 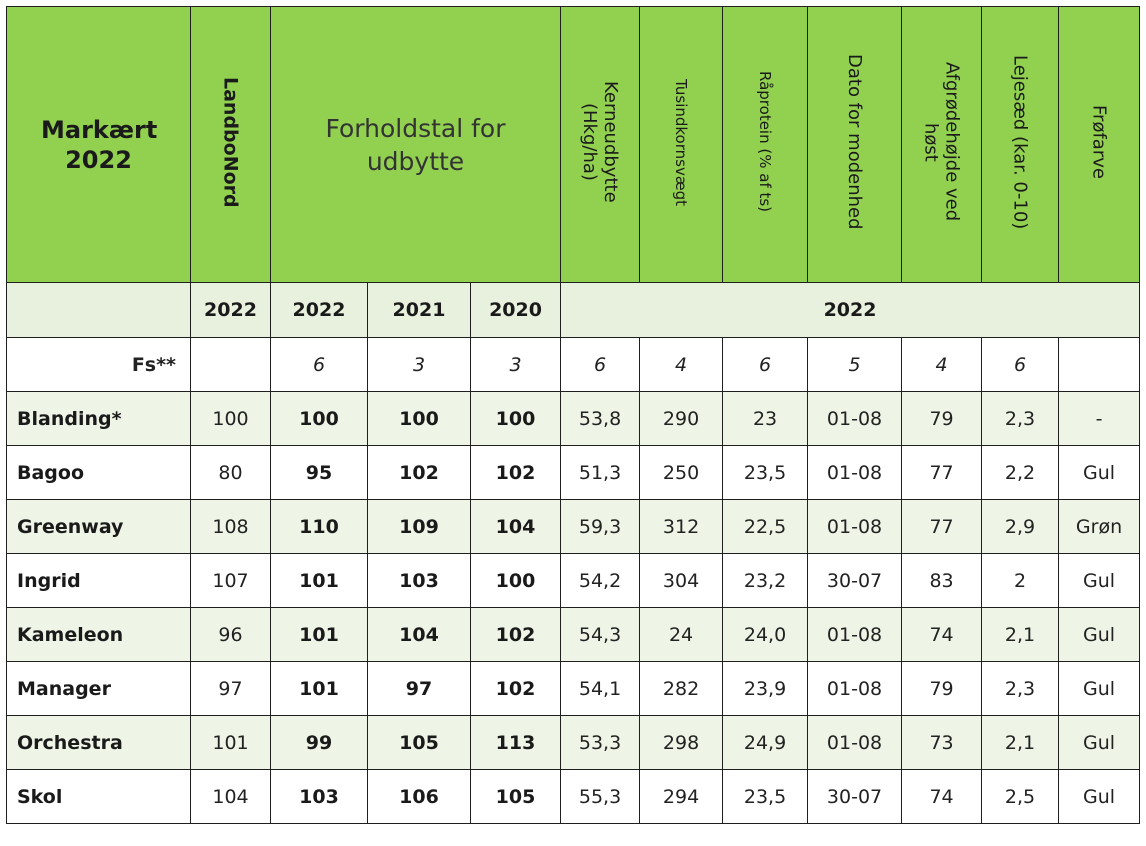 What do you see at coordinates (942, 144) in the screenshot?
I see `header-afgroedehoejde: Afgrødehøjde ved høst` at bounding box center [942, 144].